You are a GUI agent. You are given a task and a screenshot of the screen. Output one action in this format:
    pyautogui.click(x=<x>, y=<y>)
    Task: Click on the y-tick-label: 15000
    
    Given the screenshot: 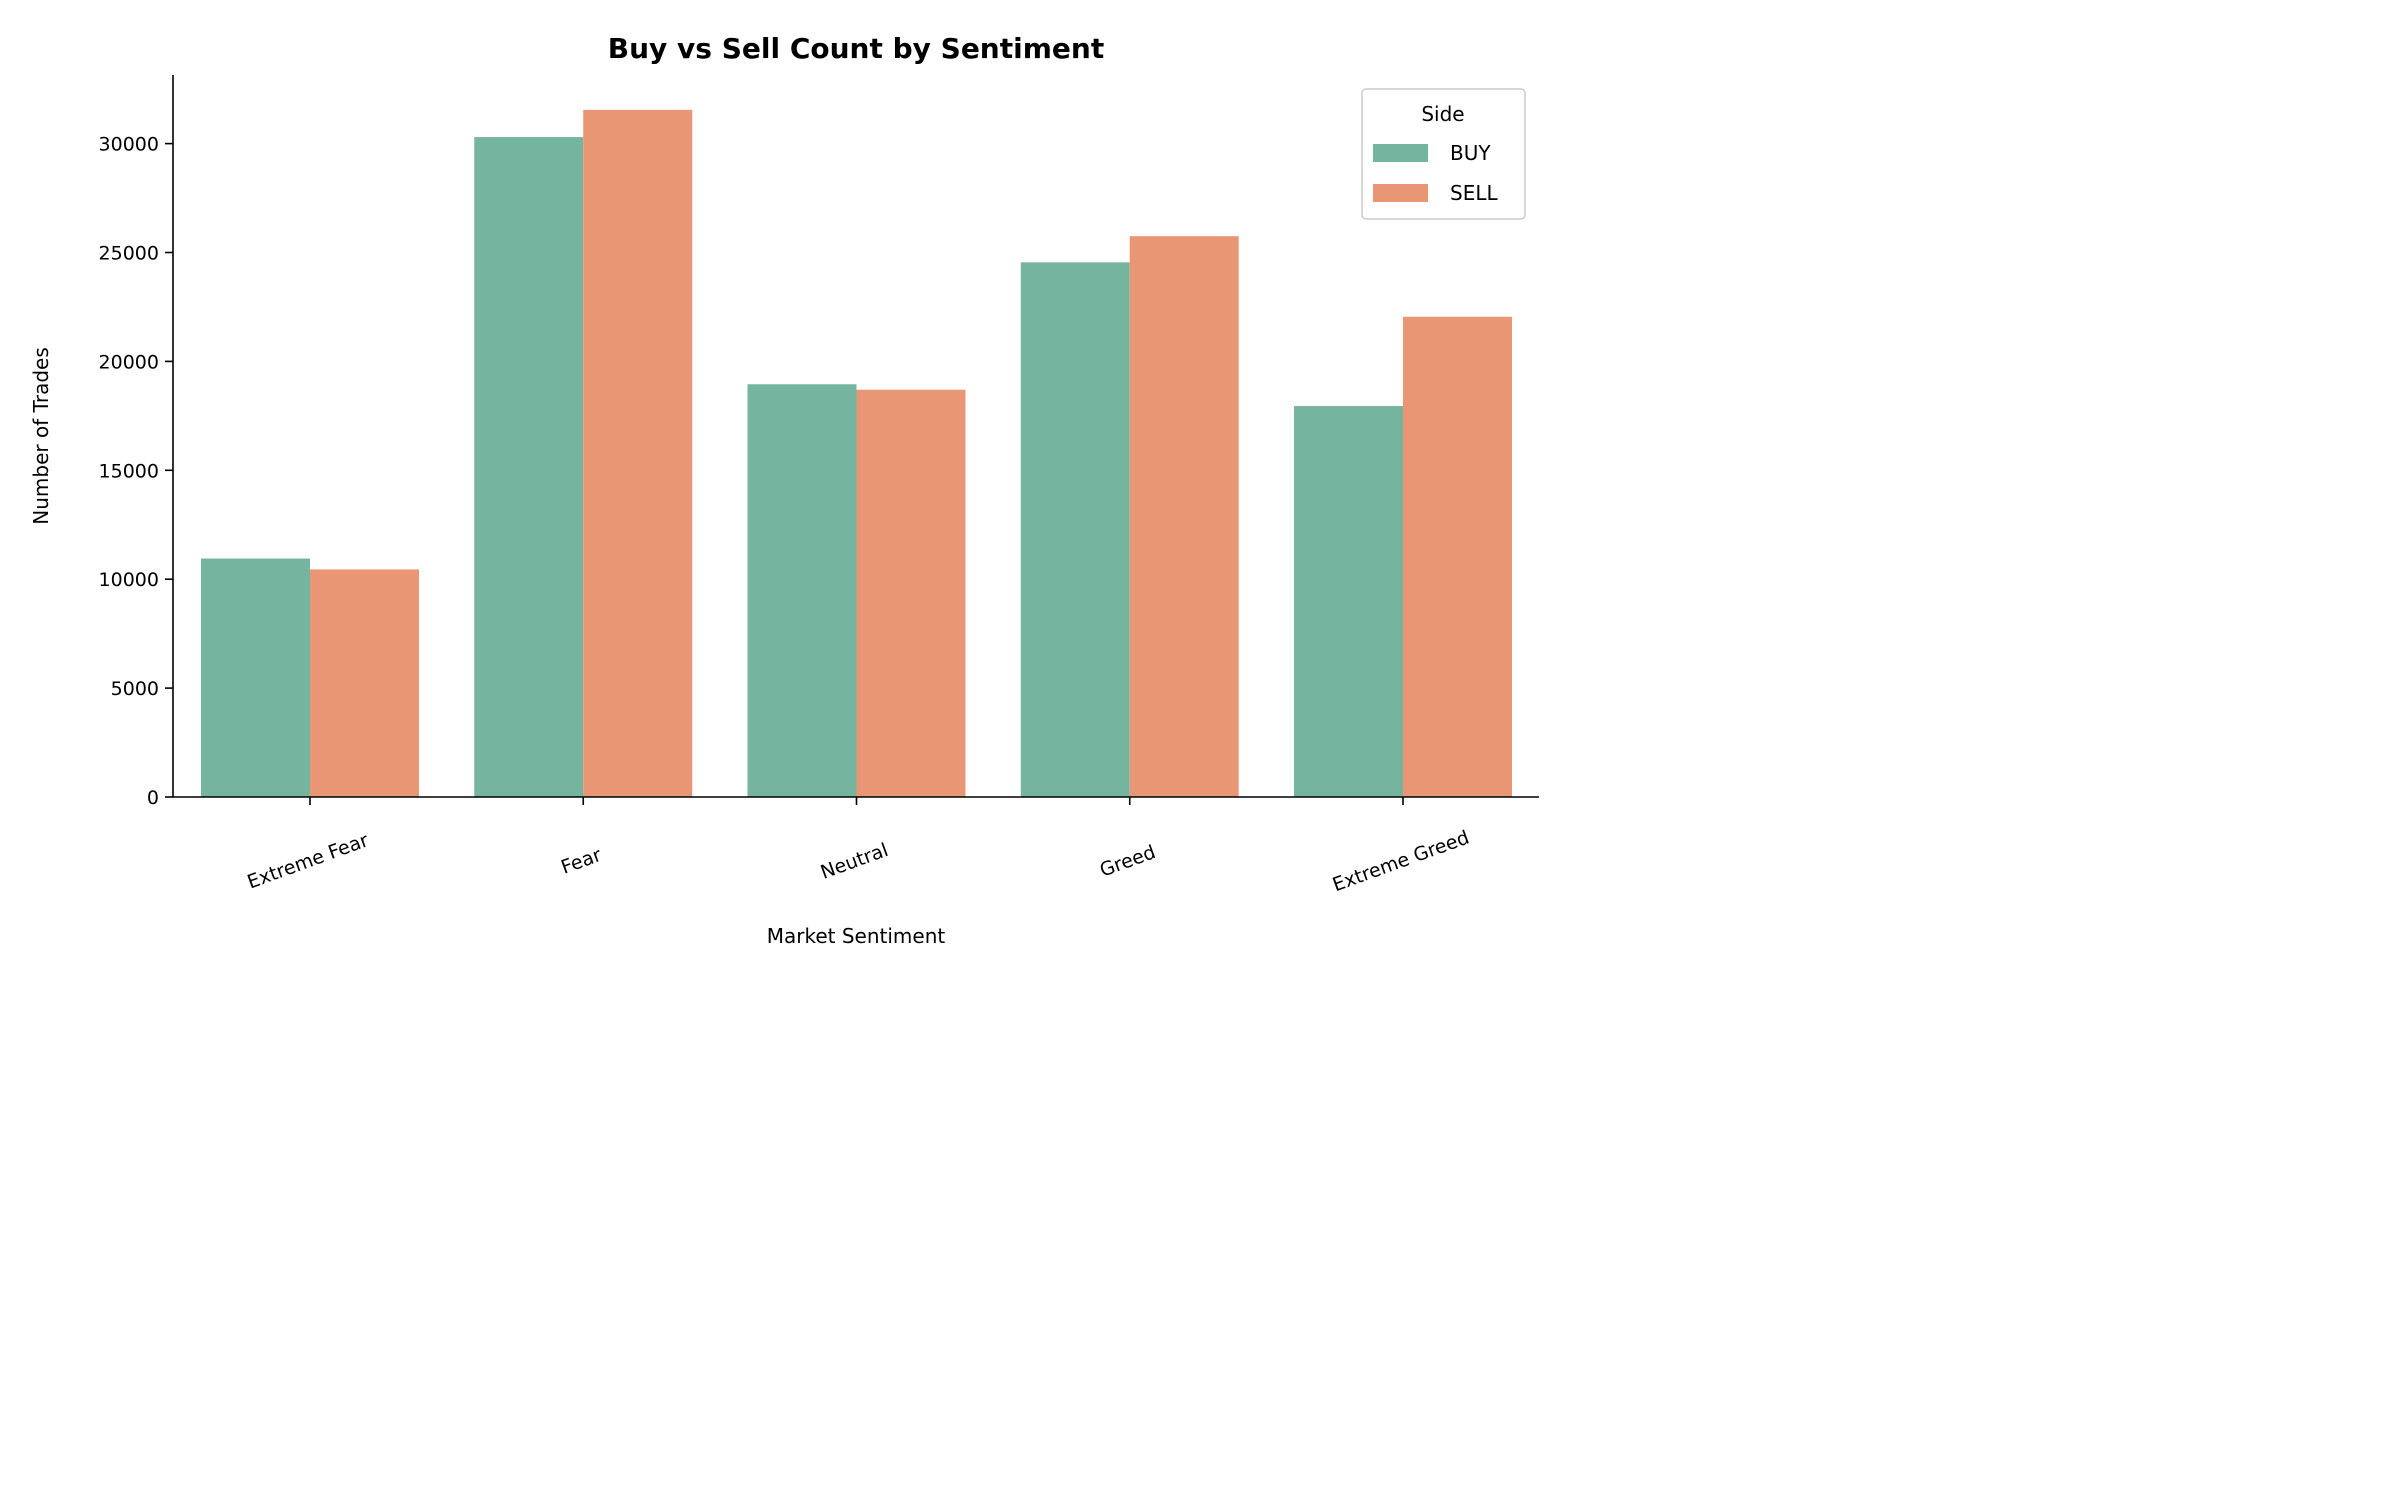 What is the action you would take?
    pyautogui.click(x=129, y=471)
    